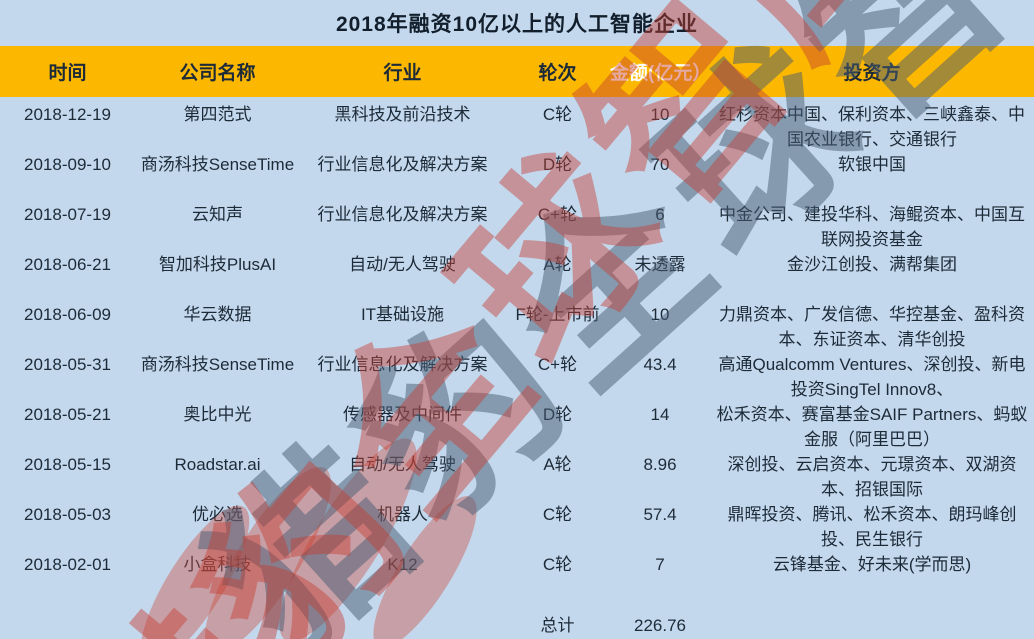  Describe the element at coordinates (660, 514) in the screenshot. I see `cell-amount: 57.4` at that location.